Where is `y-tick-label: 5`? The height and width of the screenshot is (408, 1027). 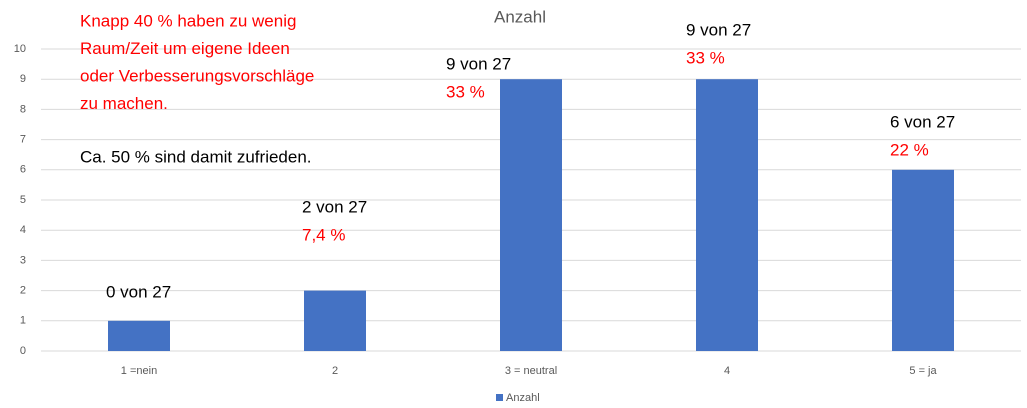 y-tick-label: 5 is located at coordinates (23, 200).